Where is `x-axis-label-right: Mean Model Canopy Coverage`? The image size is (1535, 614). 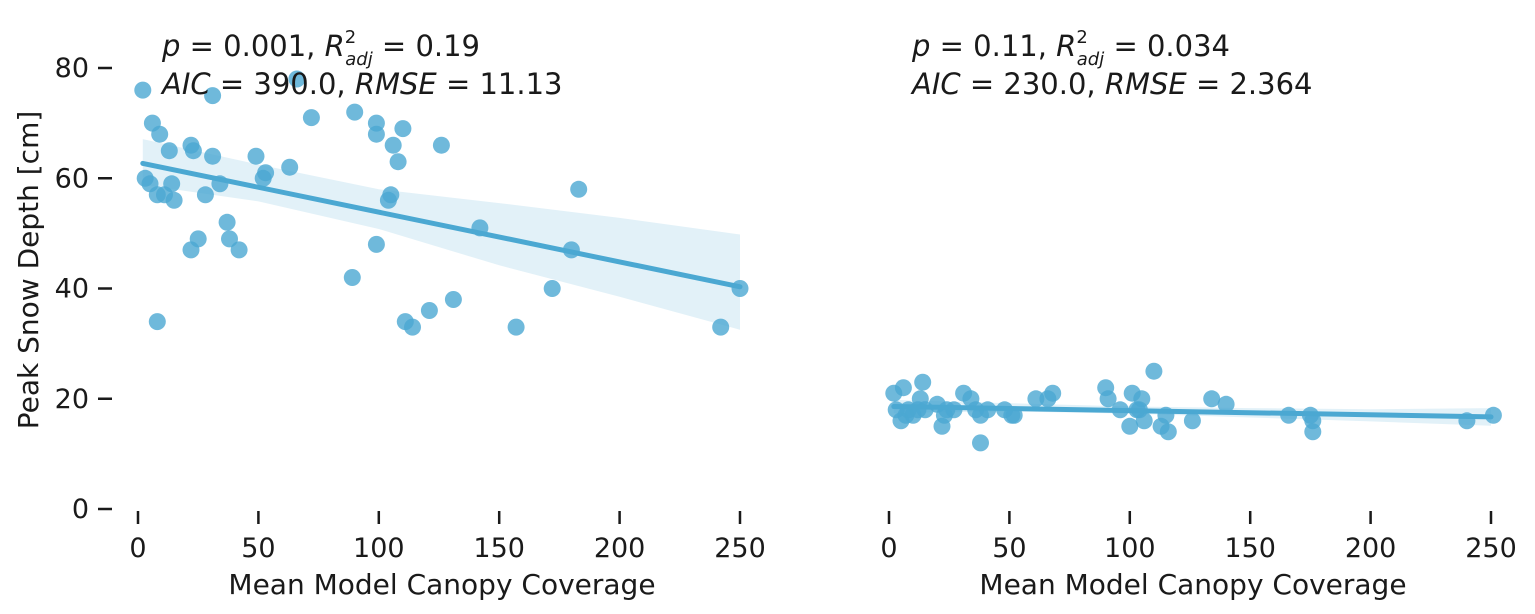
x-axis-label-right: Mean Model Canopy Coverage is located at coordinates (1192, 584).